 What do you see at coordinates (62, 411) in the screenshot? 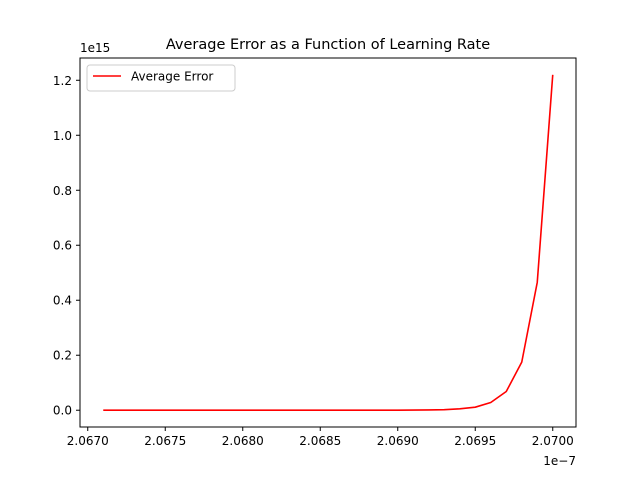
I see `y-tick-label: 0.0` at bounding box center [62, 411].